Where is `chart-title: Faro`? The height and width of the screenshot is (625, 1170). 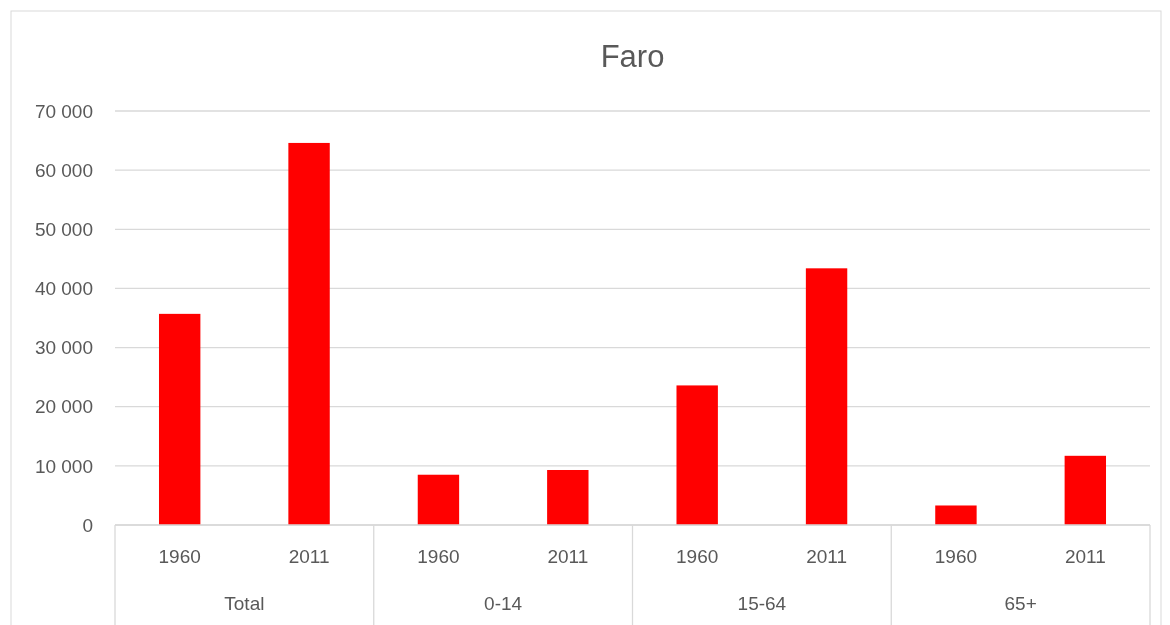 chart-title: Faro is located at coordinates (632, 56).